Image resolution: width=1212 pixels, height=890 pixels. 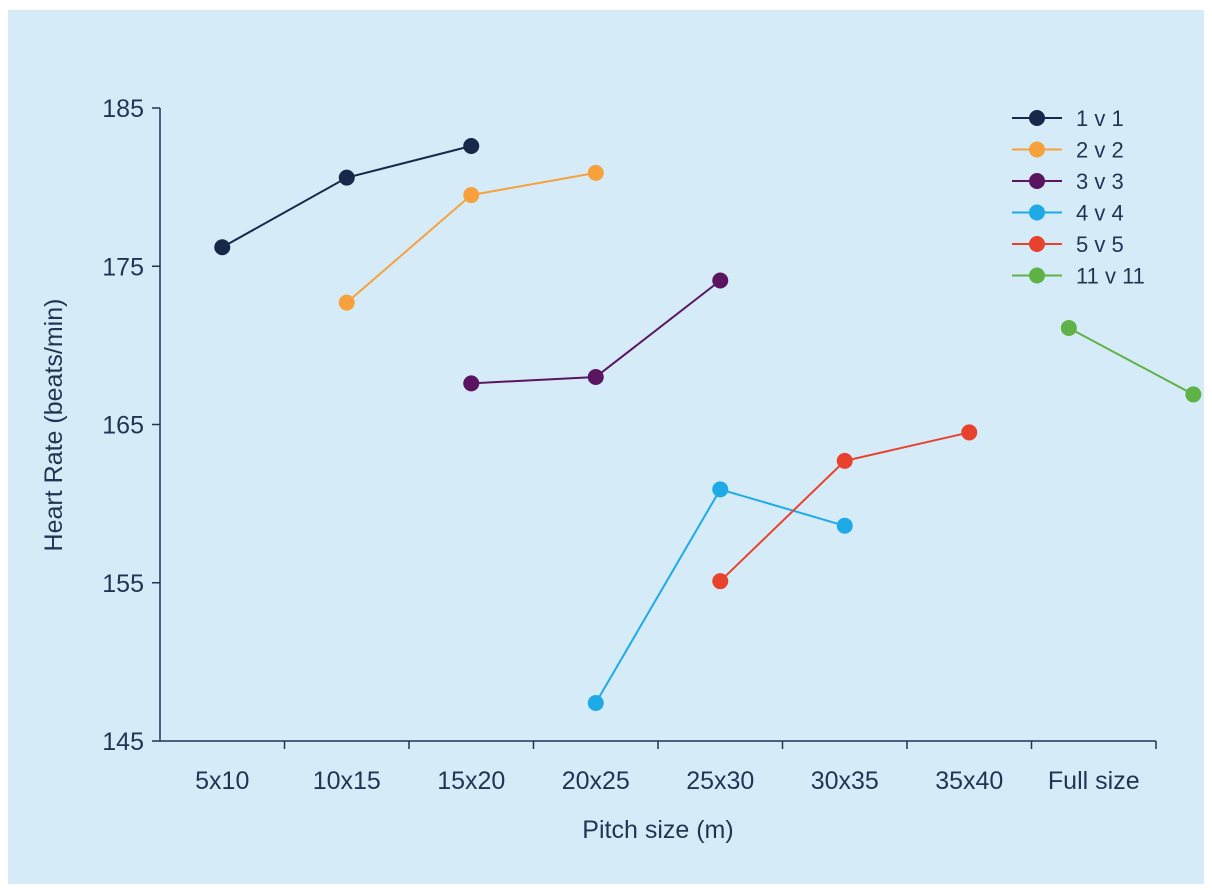 I want to click on y-tick-label: 145, so click(x=123, y=742).